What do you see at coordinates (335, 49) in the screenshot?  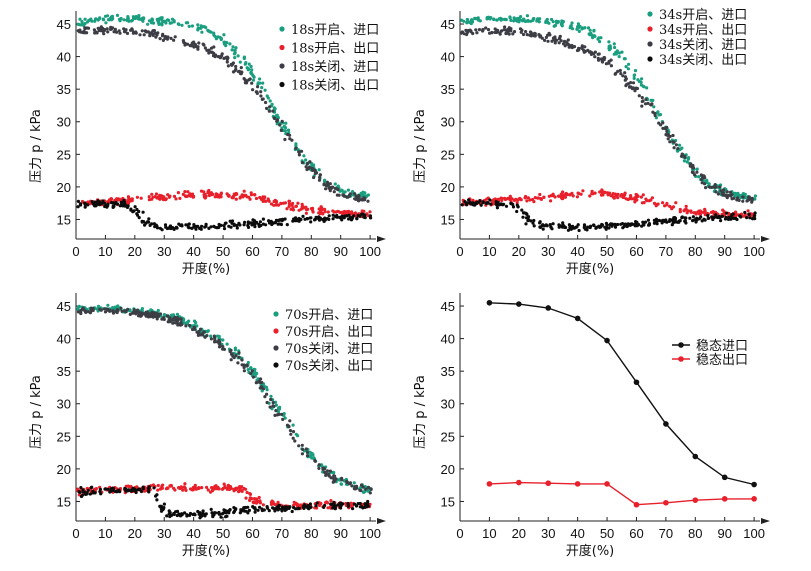 I see `legend-label: 18s开启、出口` at bounding box center [335, 49].